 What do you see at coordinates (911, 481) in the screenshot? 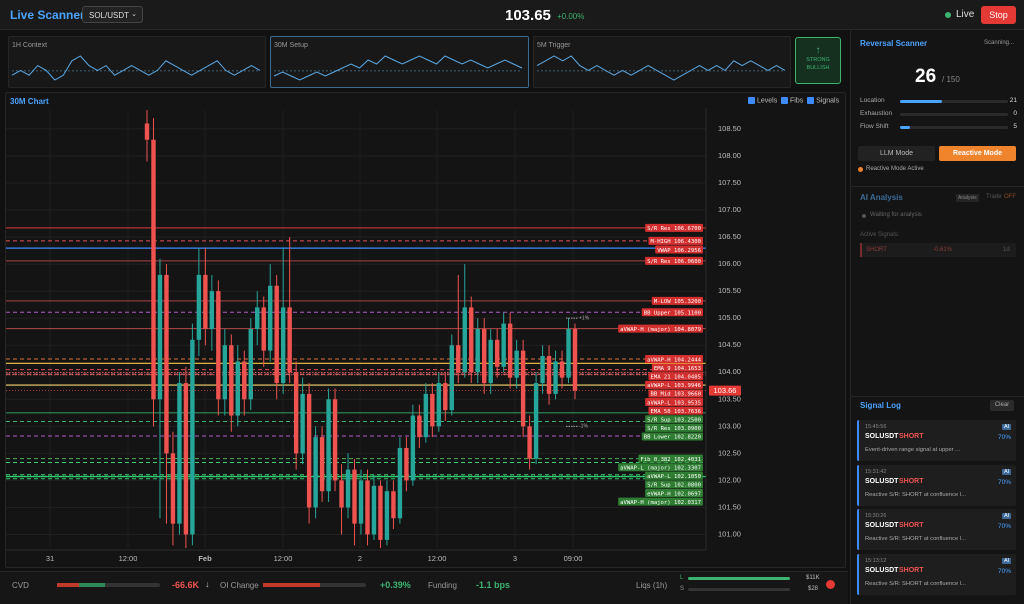
I see `log-side: SHORT` at bounding box center [911, 481].